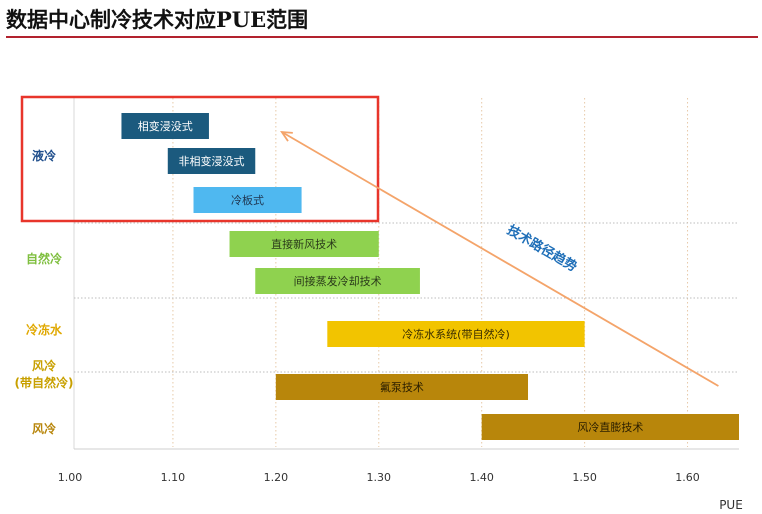 The width and height of the screenshot is (762, 514). I want to click on range-bar-label: 风冷直膨技术, so click(610, 427).